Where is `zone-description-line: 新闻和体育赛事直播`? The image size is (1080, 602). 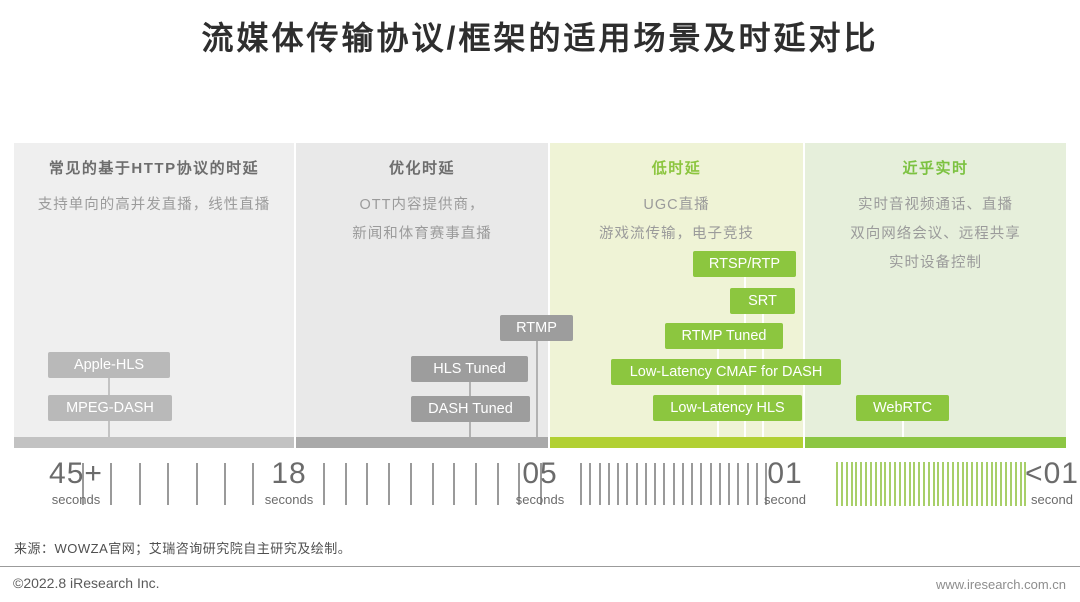
zone-description-line: 新闻和体育赛事直播 is located at coordinates (422, 234).